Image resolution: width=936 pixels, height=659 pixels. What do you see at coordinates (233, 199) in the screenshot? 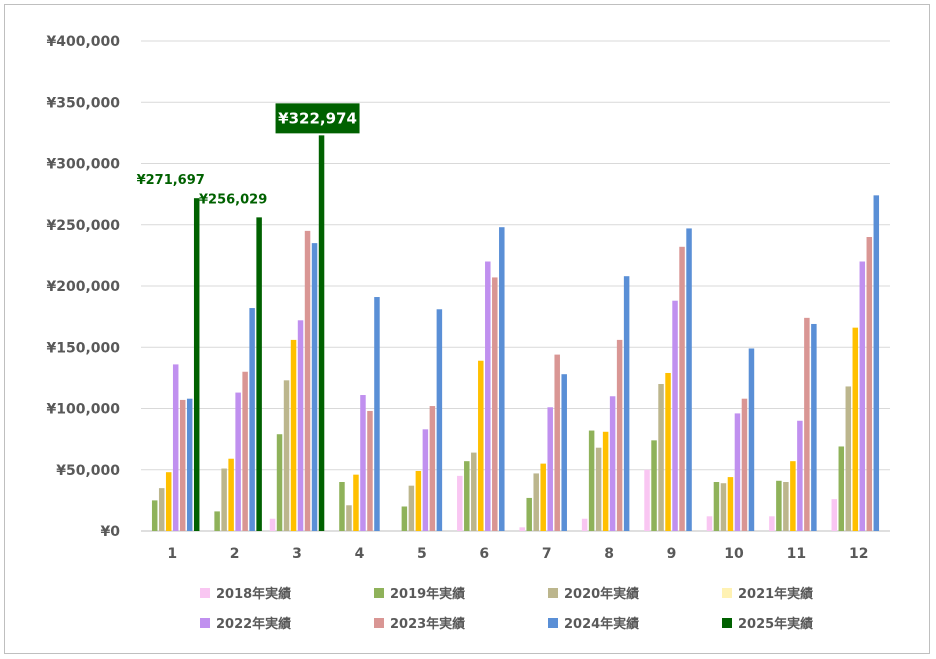
I see `data-label: ¥256,029` at bounding box center [233, 199].